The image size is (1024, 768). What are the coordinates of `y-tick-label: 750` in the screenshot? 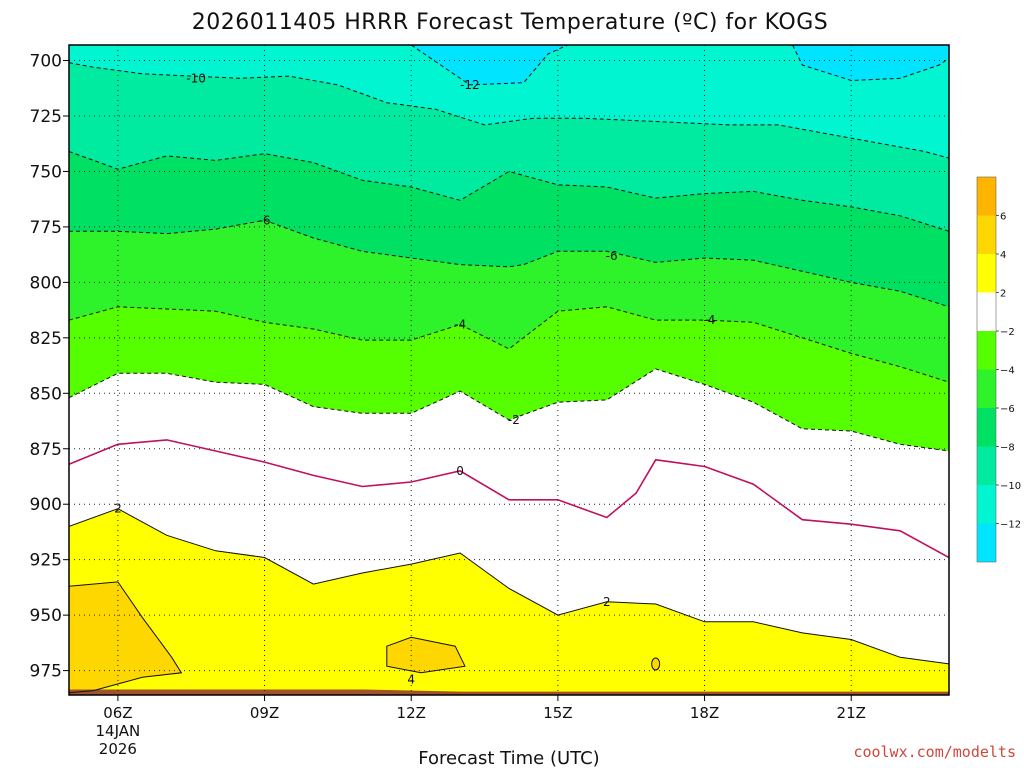 It's located at (46, 172).